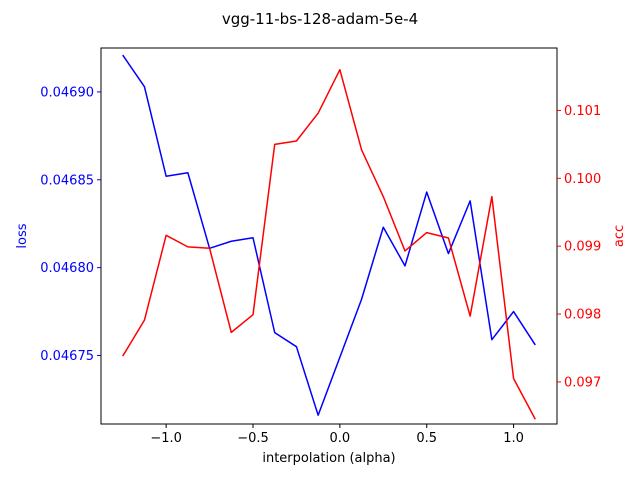  I want to click on y-right-tick-label: 0.097, so click(582, 382).